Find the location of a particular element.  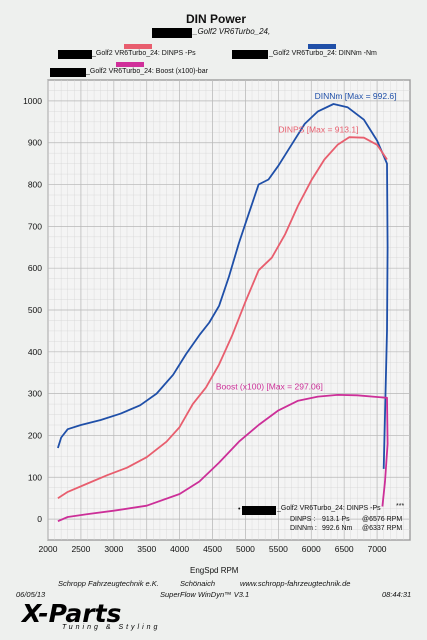

x-tick-label: 6500 is located at coordinates (344, 549).